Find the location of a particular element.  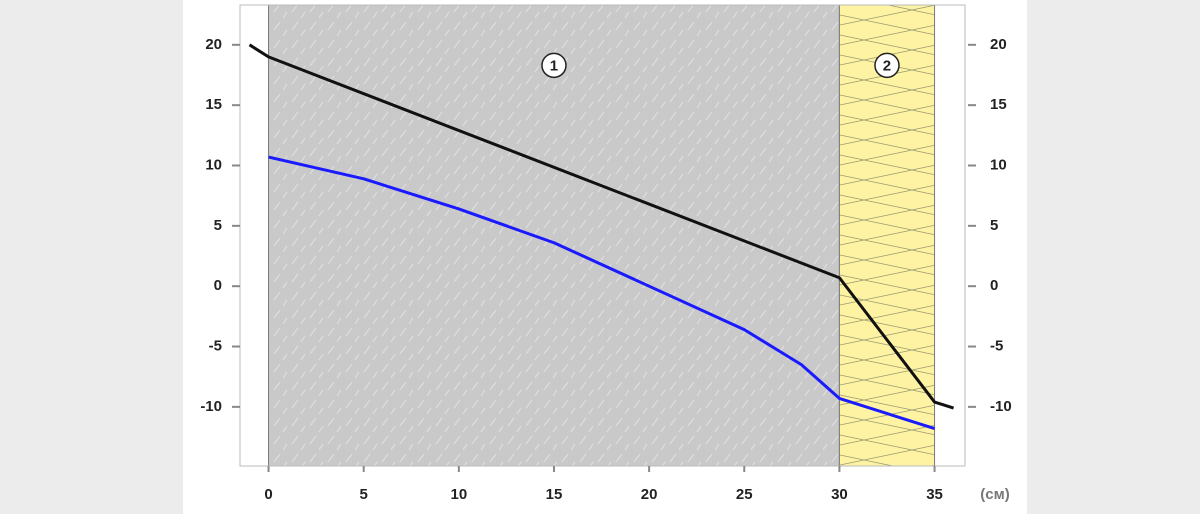

y-tick-label: -10 is located at coordinates (211, 406).